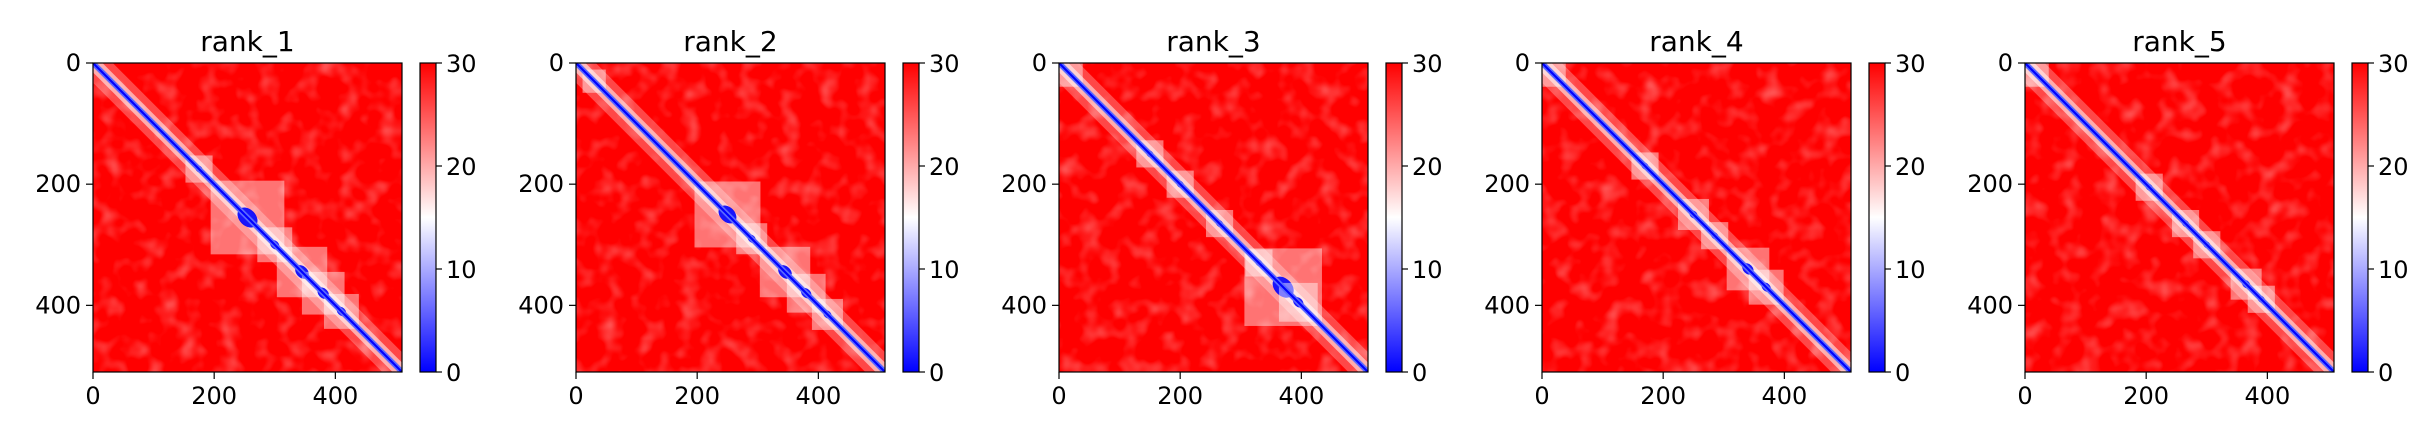 The width and height of the screenshot is (2435, 438). I want to click on panel-title: rank_4, so click(1696, 41).